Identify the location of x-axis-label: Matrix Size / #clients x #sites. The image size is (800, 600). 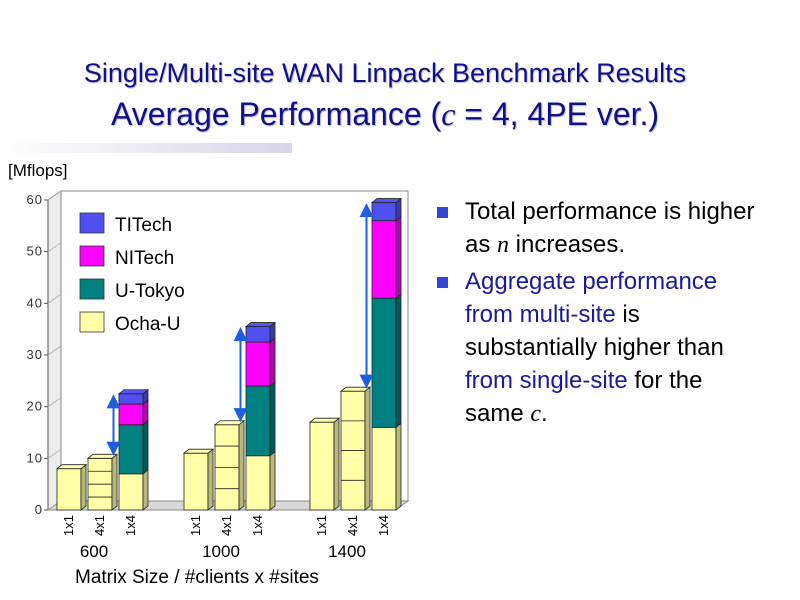
(197, 577).